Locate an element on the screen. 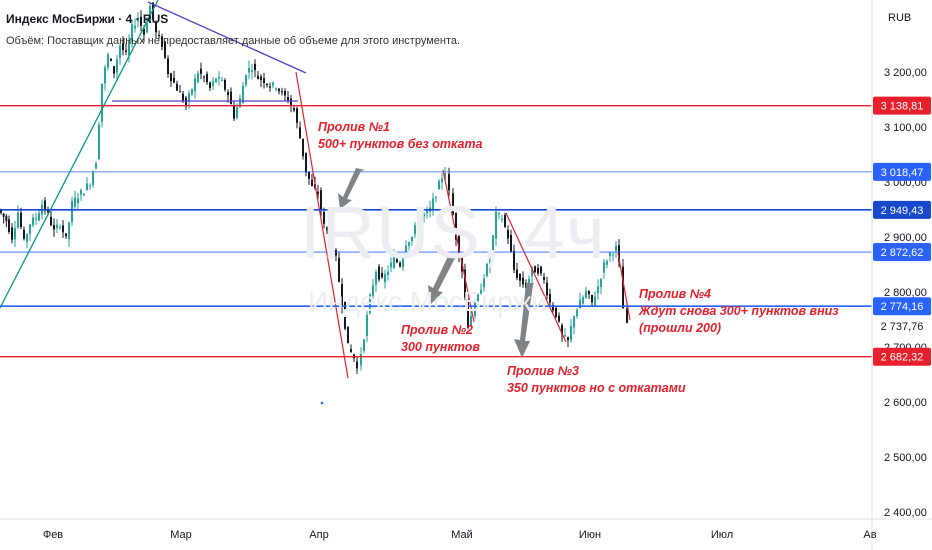 The width and height of the screenshot is (932, 550). x-tick-label: Апр is located at coordinates (318, 535).